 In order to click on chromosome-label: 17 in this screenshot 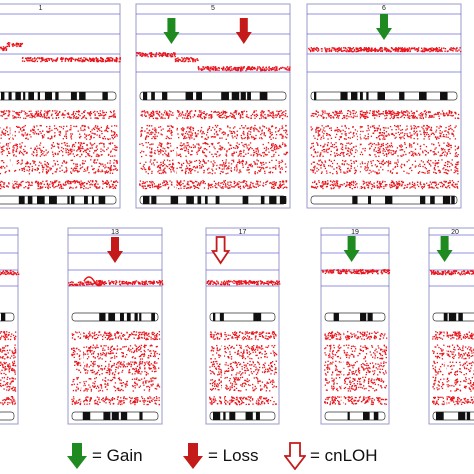, I will do `click(243, 232)`.